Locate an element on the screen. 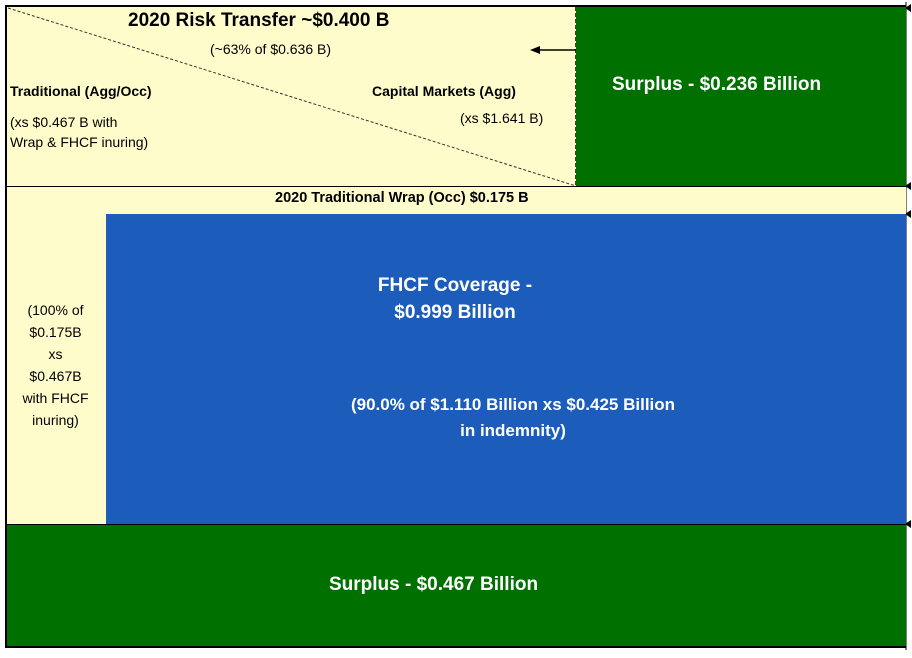  surplus-bottom-label: Surplus - $0.467 Billion is located at coordinates (434, 584).